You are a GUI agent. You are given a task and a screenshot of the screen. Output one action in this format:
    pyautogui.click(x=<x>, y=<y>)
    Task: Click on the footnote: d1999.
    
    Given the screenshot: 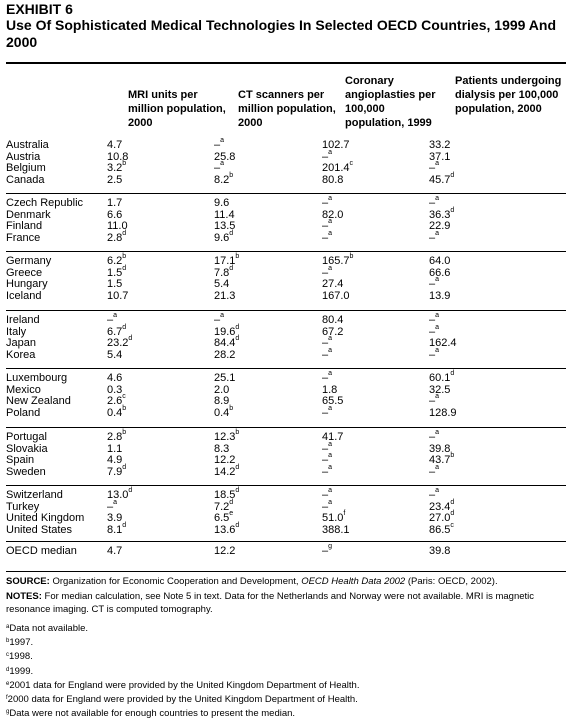 What is the action you would take?
    pyautogui.click(x=286, y=671)
    